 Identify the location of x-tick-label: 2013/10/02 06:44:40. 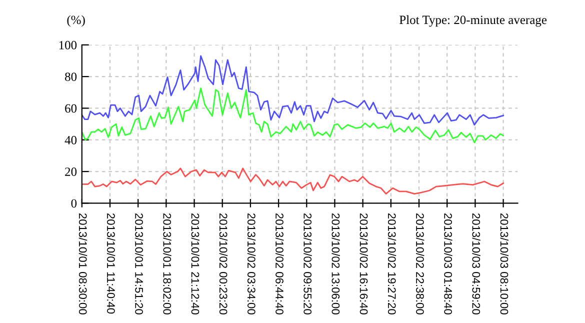
(280, 263).